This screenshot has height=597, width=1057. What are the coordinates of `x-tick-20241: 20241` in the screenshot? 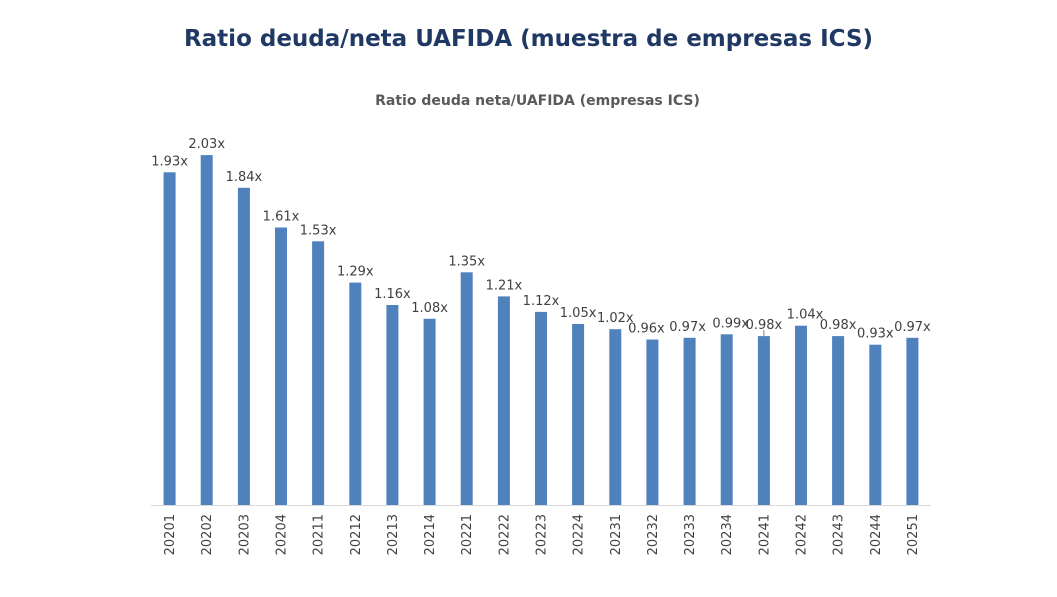 It's located at (764, 534).